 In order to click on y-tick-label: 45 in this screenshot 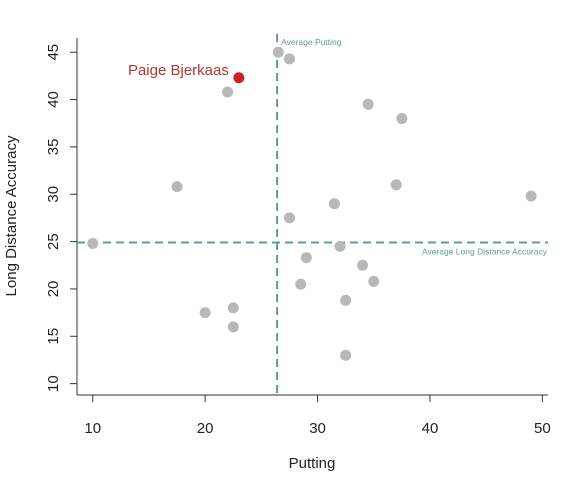, I will do `click(53, 52)`.